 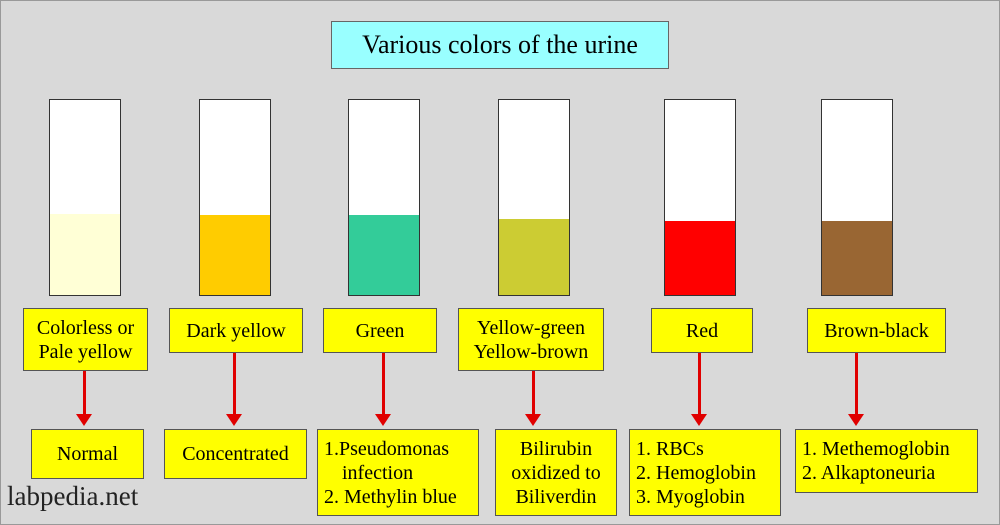 I want to click on cause-line: 3. Myoglobin, so click(x=690, y=496).